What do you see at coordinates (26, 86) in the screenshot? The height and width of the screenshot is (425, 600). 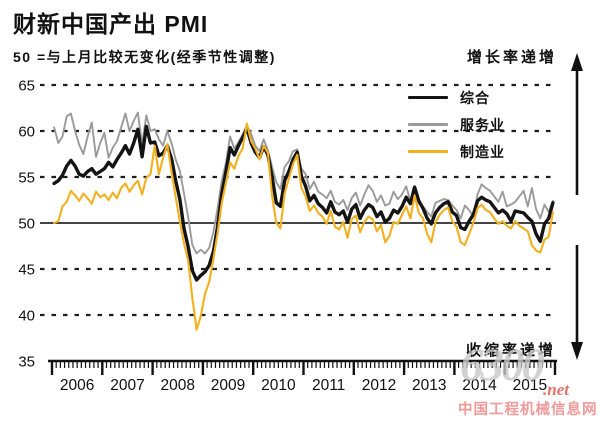 I see `svg-text: 65` at bounding box center [26, 86].